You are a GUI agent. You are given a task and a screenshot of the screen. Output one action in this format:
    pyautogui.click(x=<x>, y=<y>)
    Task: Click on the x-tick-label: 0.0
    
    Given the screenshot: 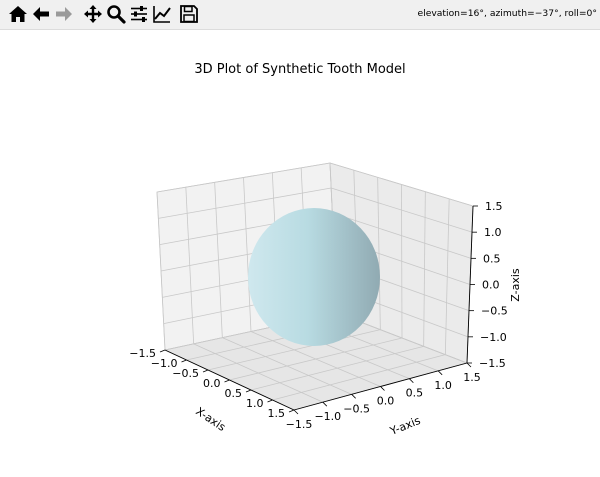 What is the action you would take?
    pyautogui.click(x=212, y=383)
    